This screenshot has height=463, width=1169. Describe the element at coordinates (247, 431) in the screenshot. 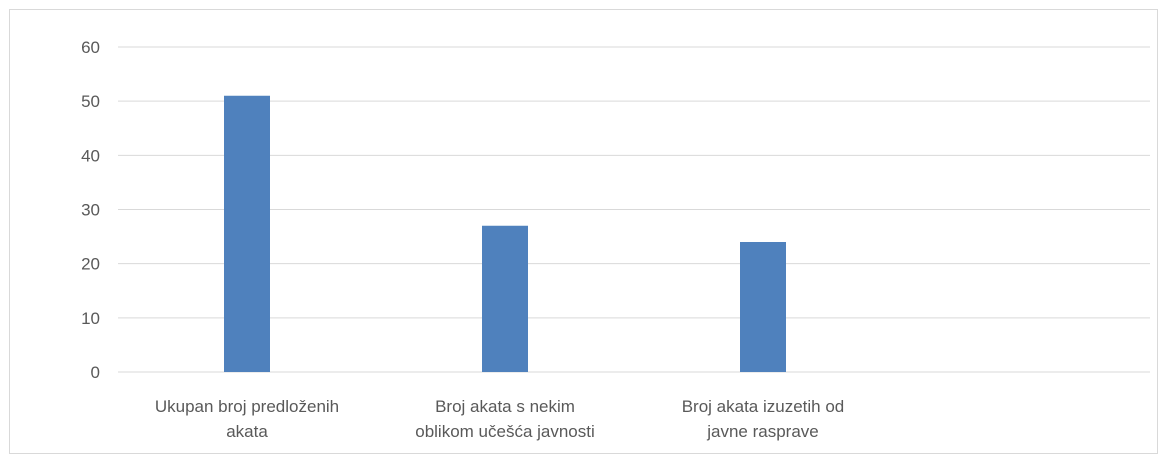

I see `x-tick-label: akata` at that location.